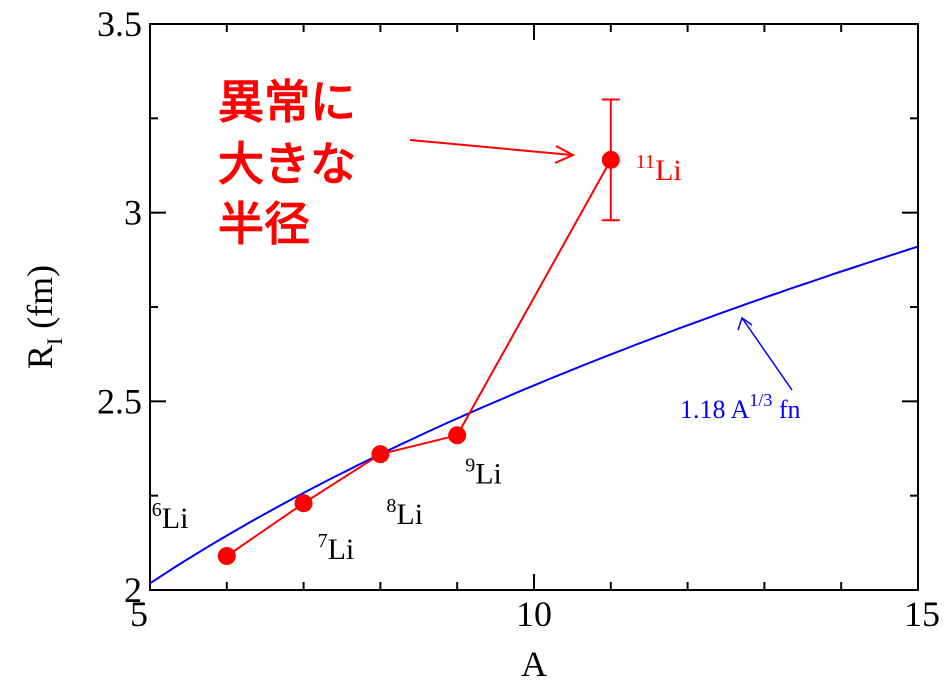 This screenshot has width=947, height=683. Describe the element at coordinates (170, 517) in the screenshot. I see `isotope-label: 6Li` at that location.